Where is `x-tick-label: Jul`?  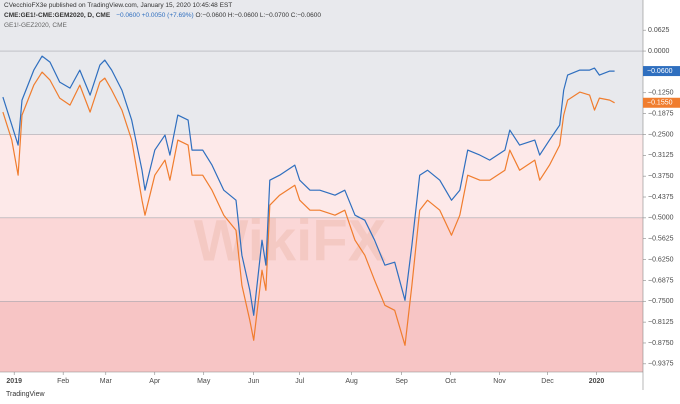
x-tick-label: Jul is located at coordinates (299, 381).